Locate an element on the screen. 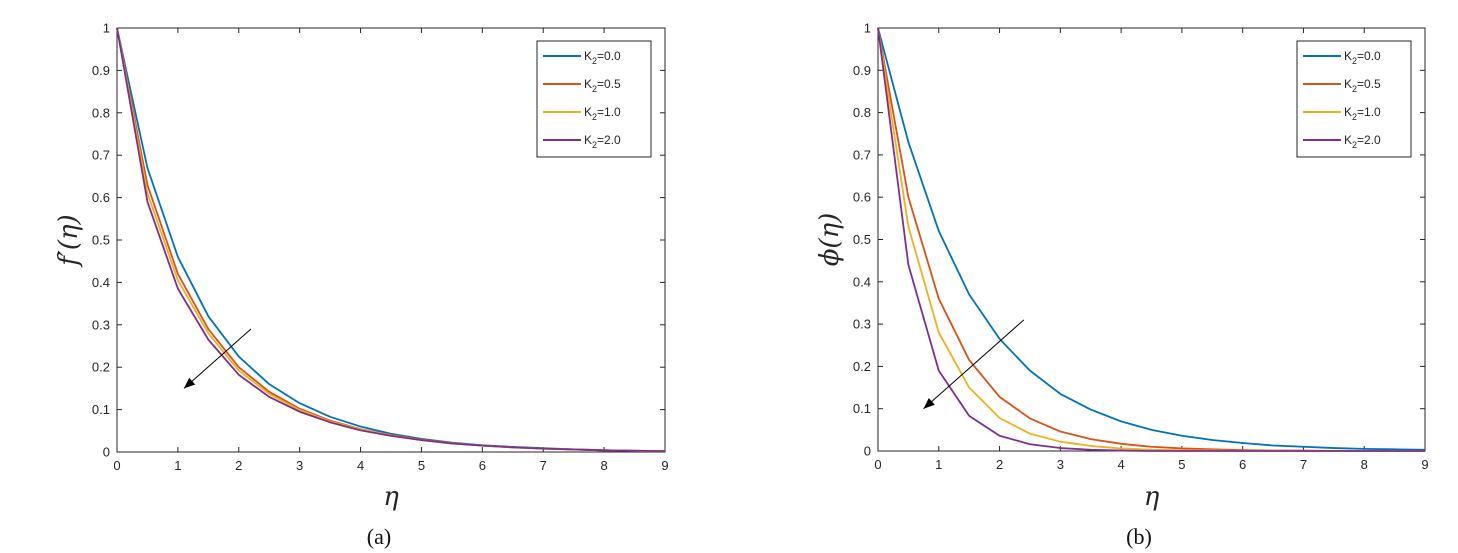 Image resolution: width=1458 pixels, height=553 pixels. y-axis-title: ϕ(η) is located at coordinates (830, 240).